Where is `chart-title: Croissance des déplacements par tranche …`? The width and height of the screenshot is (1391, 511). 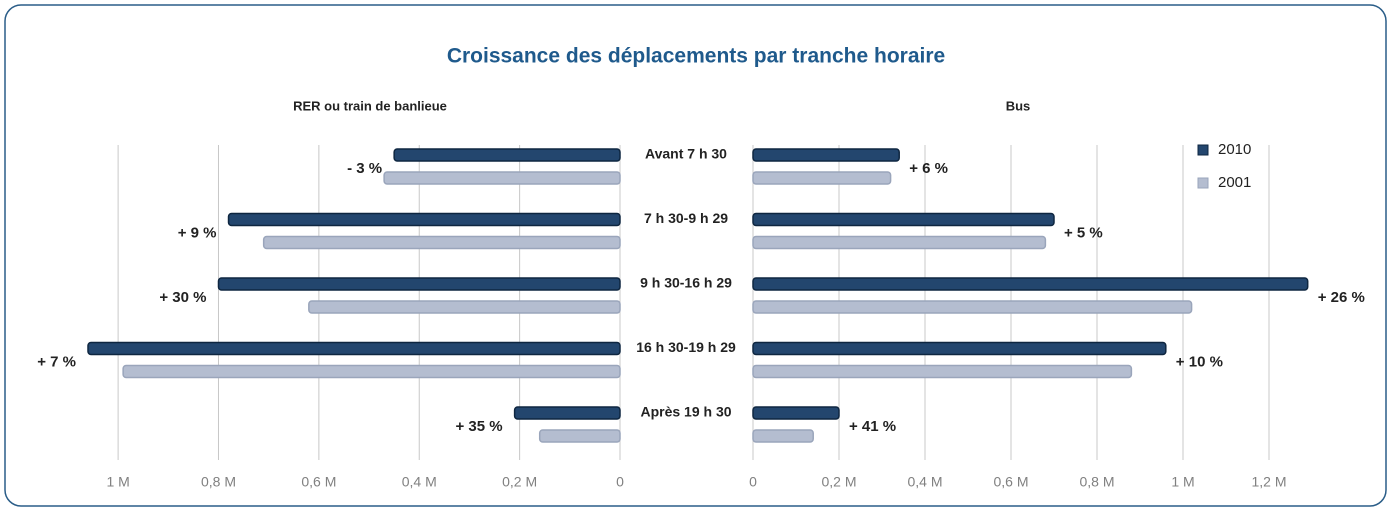 chart-title: Croissance des déplacements par tranche … is located at coordinates (696, 56).